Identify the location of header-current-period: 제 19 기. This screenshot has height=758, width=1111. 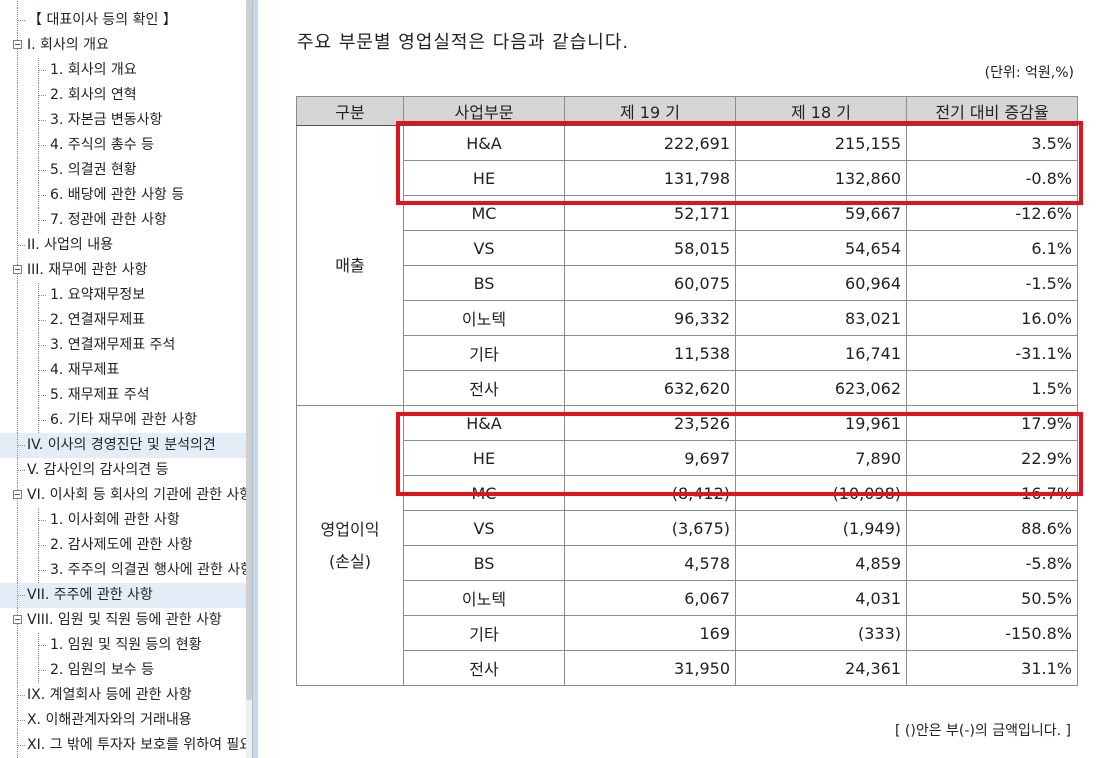
(650, 111).